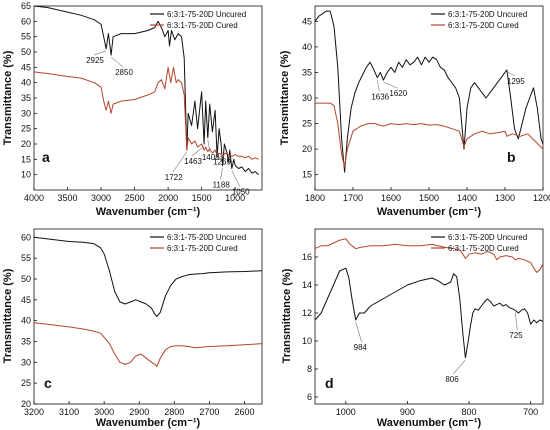 The height and width of the screenshot is (430, 550). I want to click on x-axis-title: Wavenumber (cm⁻¹), so click(148, 423).